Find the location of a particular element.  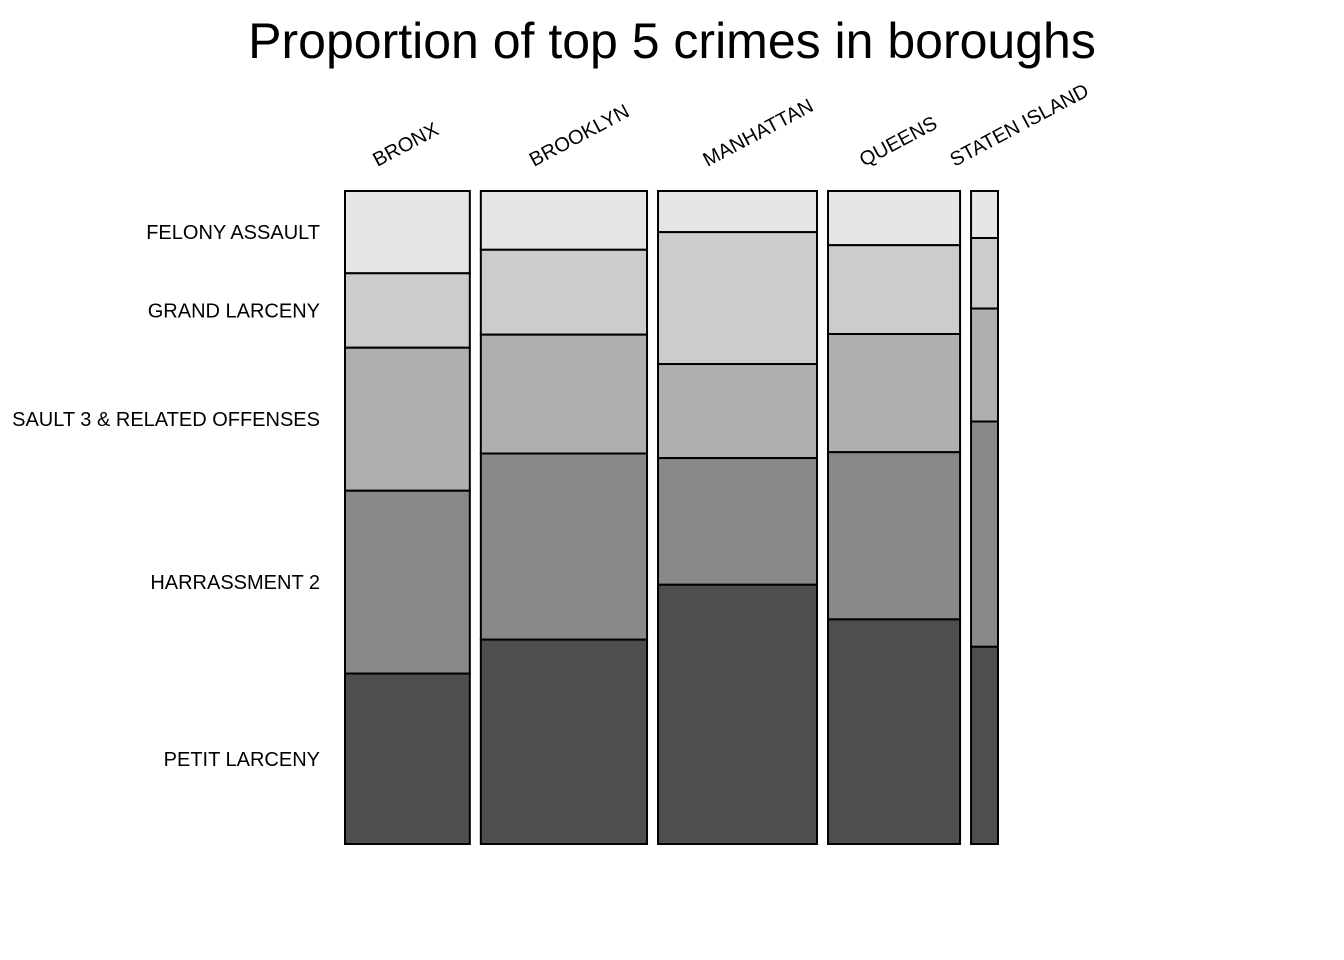

tile-queens-assault-3-related-offenses is located at coordinates (894, 393).